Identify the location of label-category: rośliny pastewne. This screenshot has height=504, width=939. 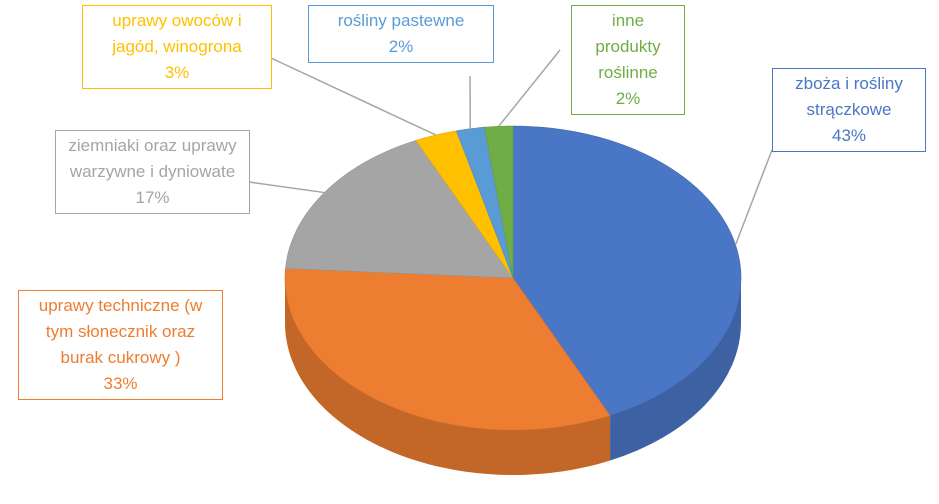
(401, 20).